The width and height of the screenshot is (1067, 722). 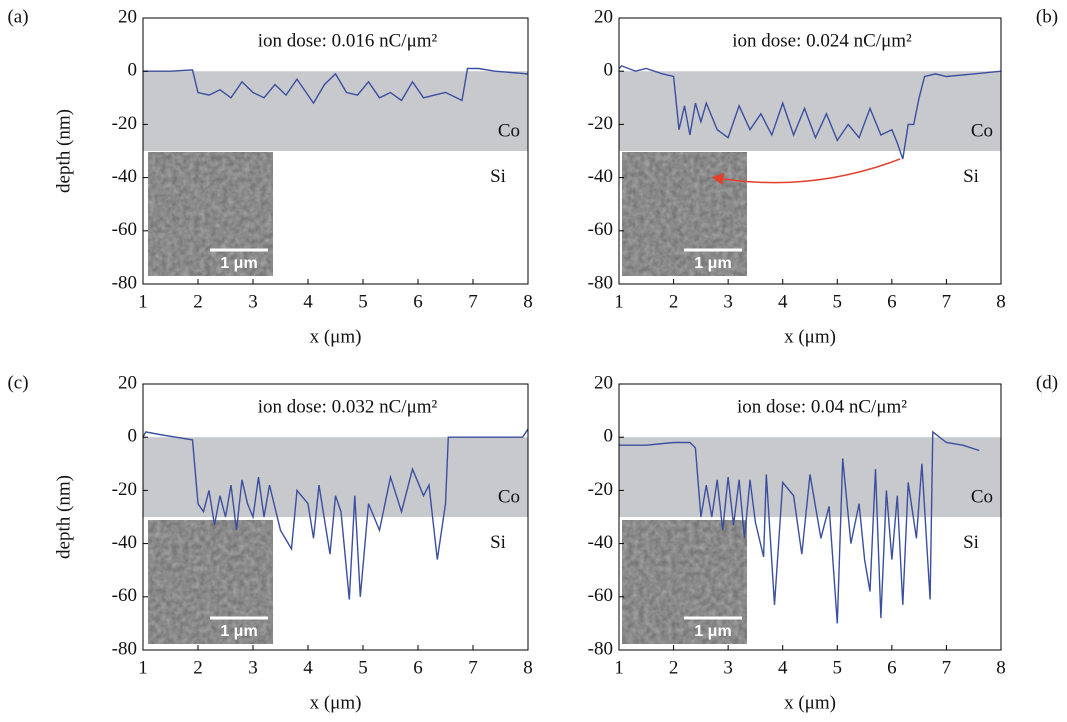 I want to click on panel-label: (b), so click(x=1047, y=16).